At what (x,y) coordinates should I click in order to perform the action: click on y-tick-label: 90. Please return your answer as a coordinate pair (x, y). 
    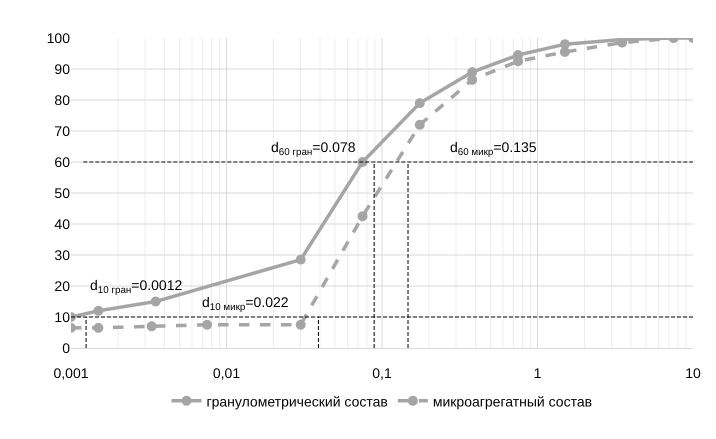
    Looking at the image, I should click on (62, 68).